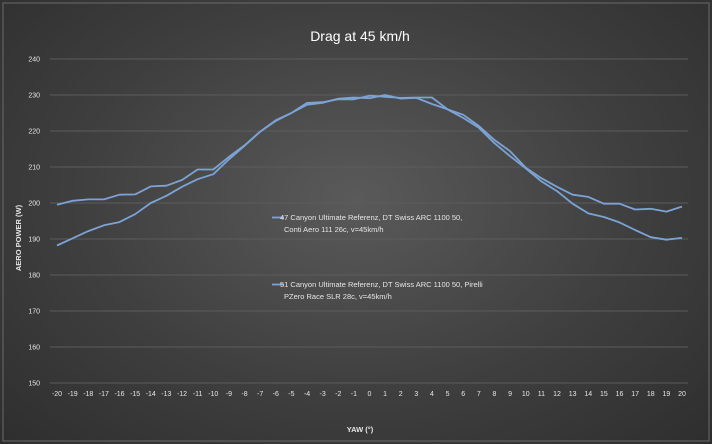 This screenshot has height=444, width=712. I want to click on y-tick-label: 230, so click(34, 96).